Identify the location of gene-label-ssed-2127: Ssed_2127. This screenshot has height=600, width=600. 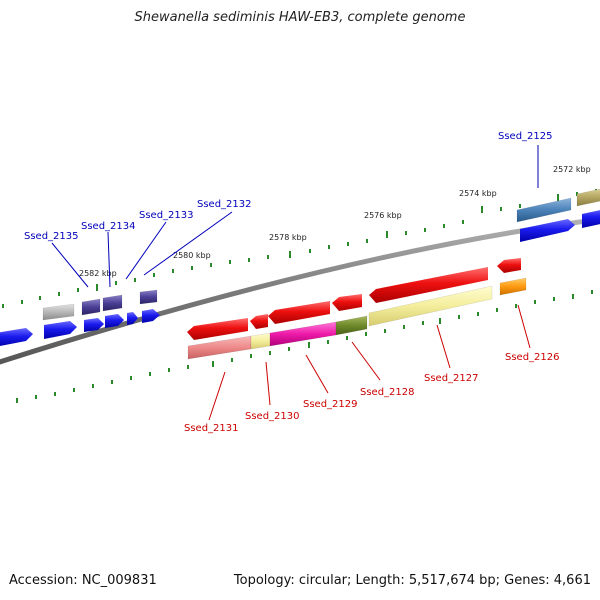
(451, 378).